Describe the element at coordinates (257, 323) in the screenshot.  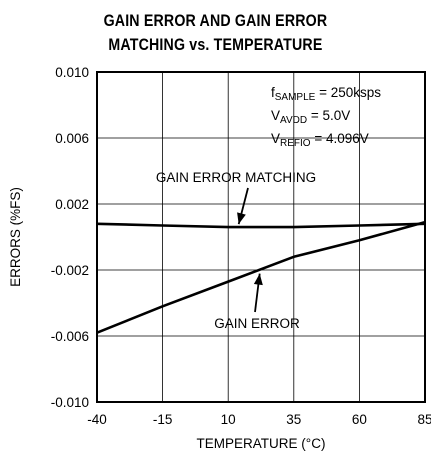
I see `annotation-gain-error: GAIN ERROR` at that location.